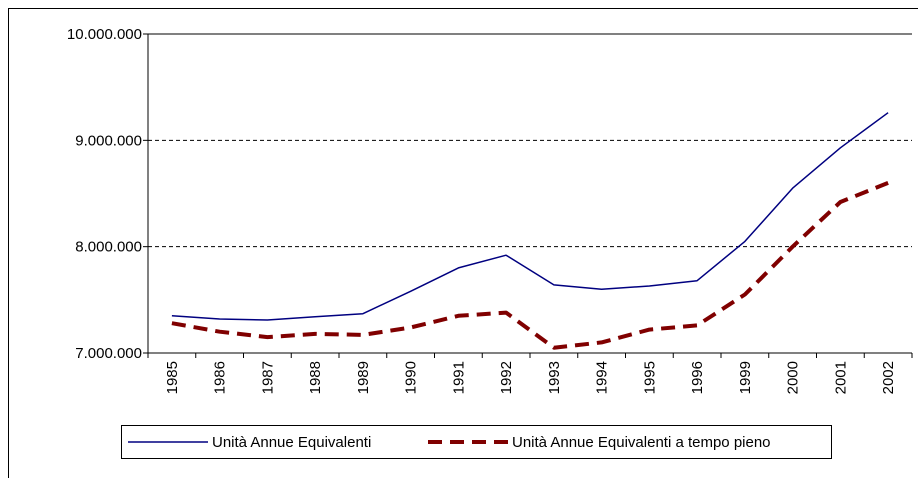 This screenshot has height=478, width=918. What do you see at coordinates (104, 34) in the screenshot?
I see `y-tick-label: 10.000.000` at bounding box center [104, 34].